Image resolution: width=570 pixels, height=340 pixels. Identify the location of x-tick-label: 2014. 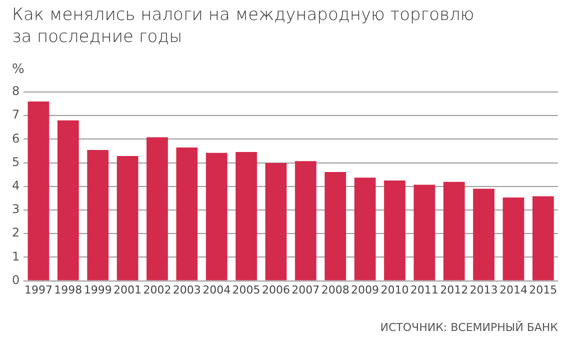
(513, 289).